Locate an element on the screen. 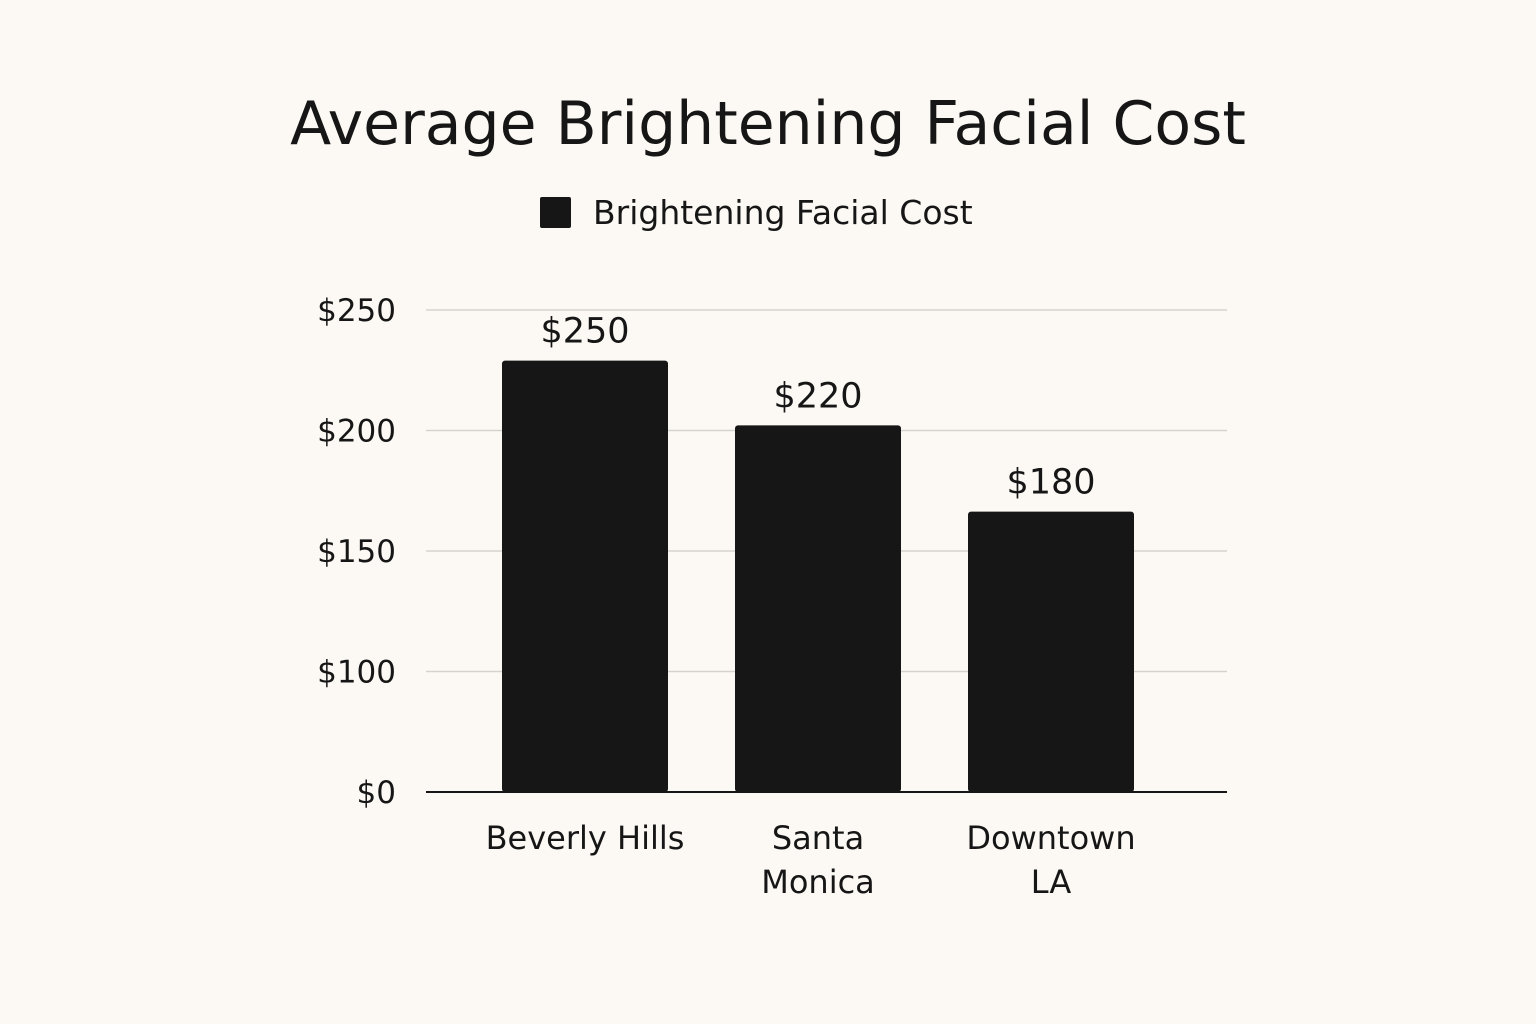 The width and height of the screenshot is (1536, 1024). y-tick-label: $150 is located at coordinates (356, 552).